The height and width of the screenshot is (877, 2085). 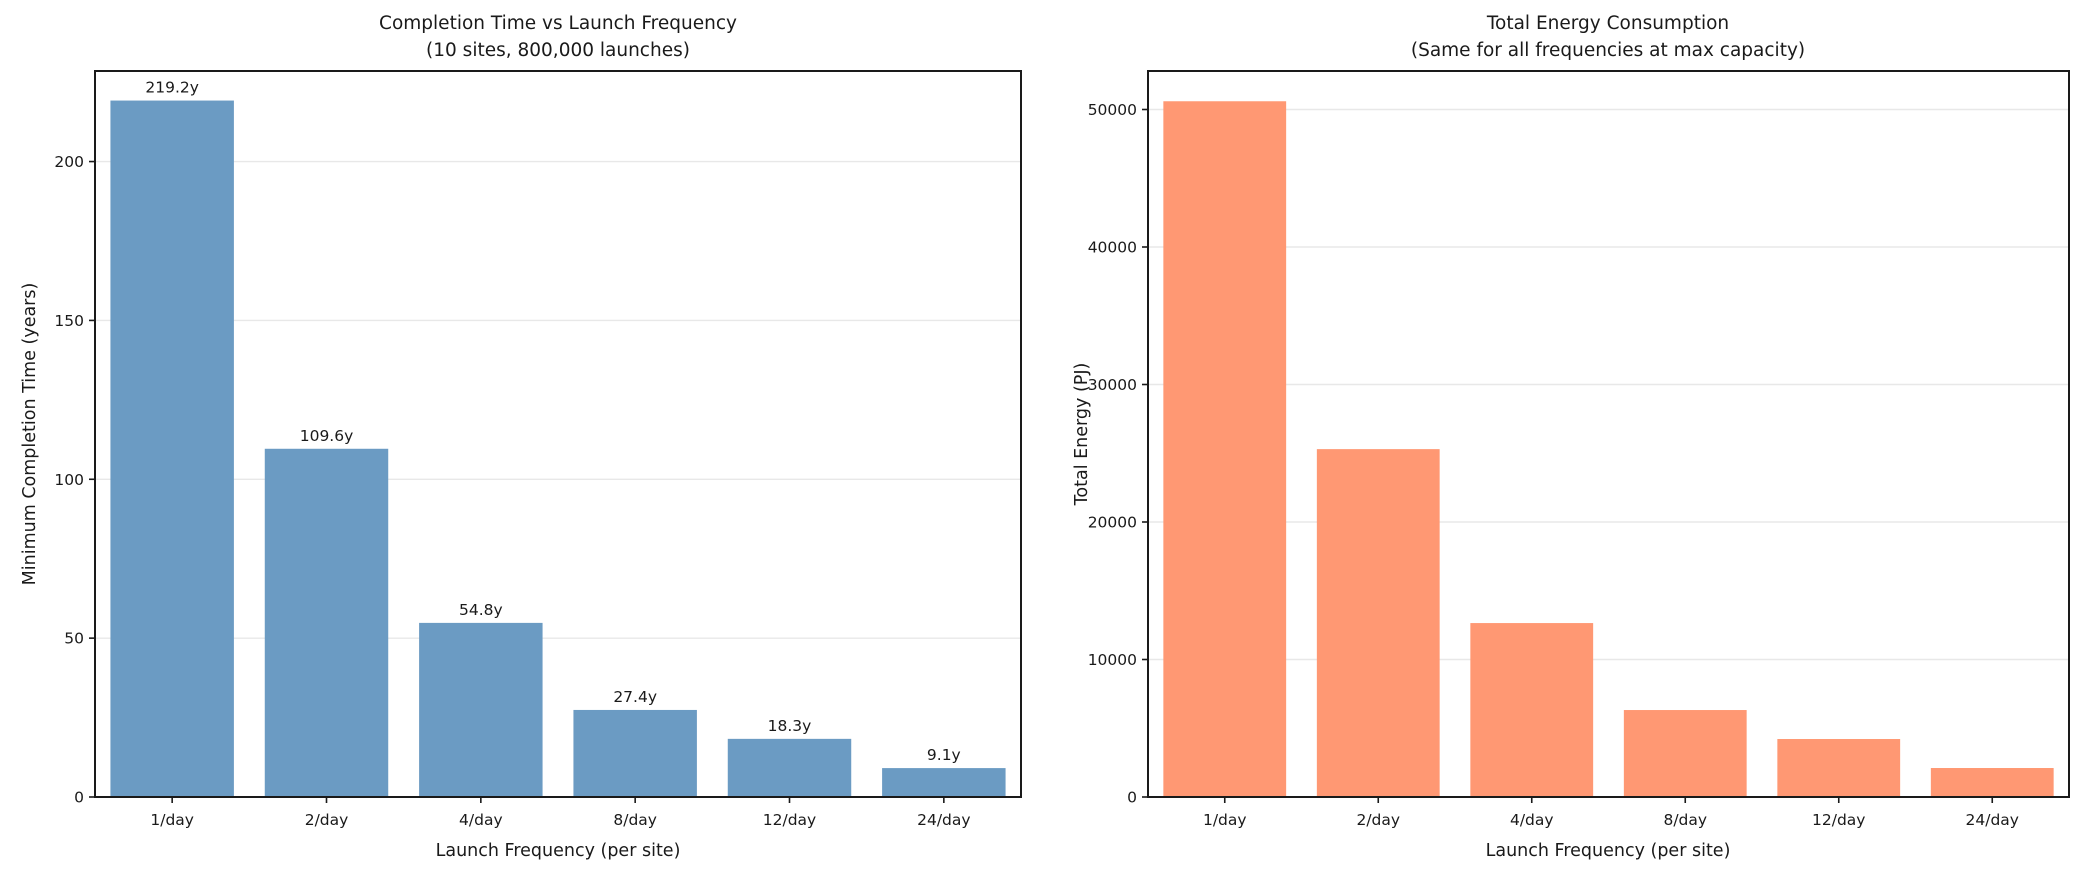 What do you see at coordinates (30, 434) in the screenshot?
I see `y-axis-label: Minimum Completion Time (years)` at bounding box center [30, 434].